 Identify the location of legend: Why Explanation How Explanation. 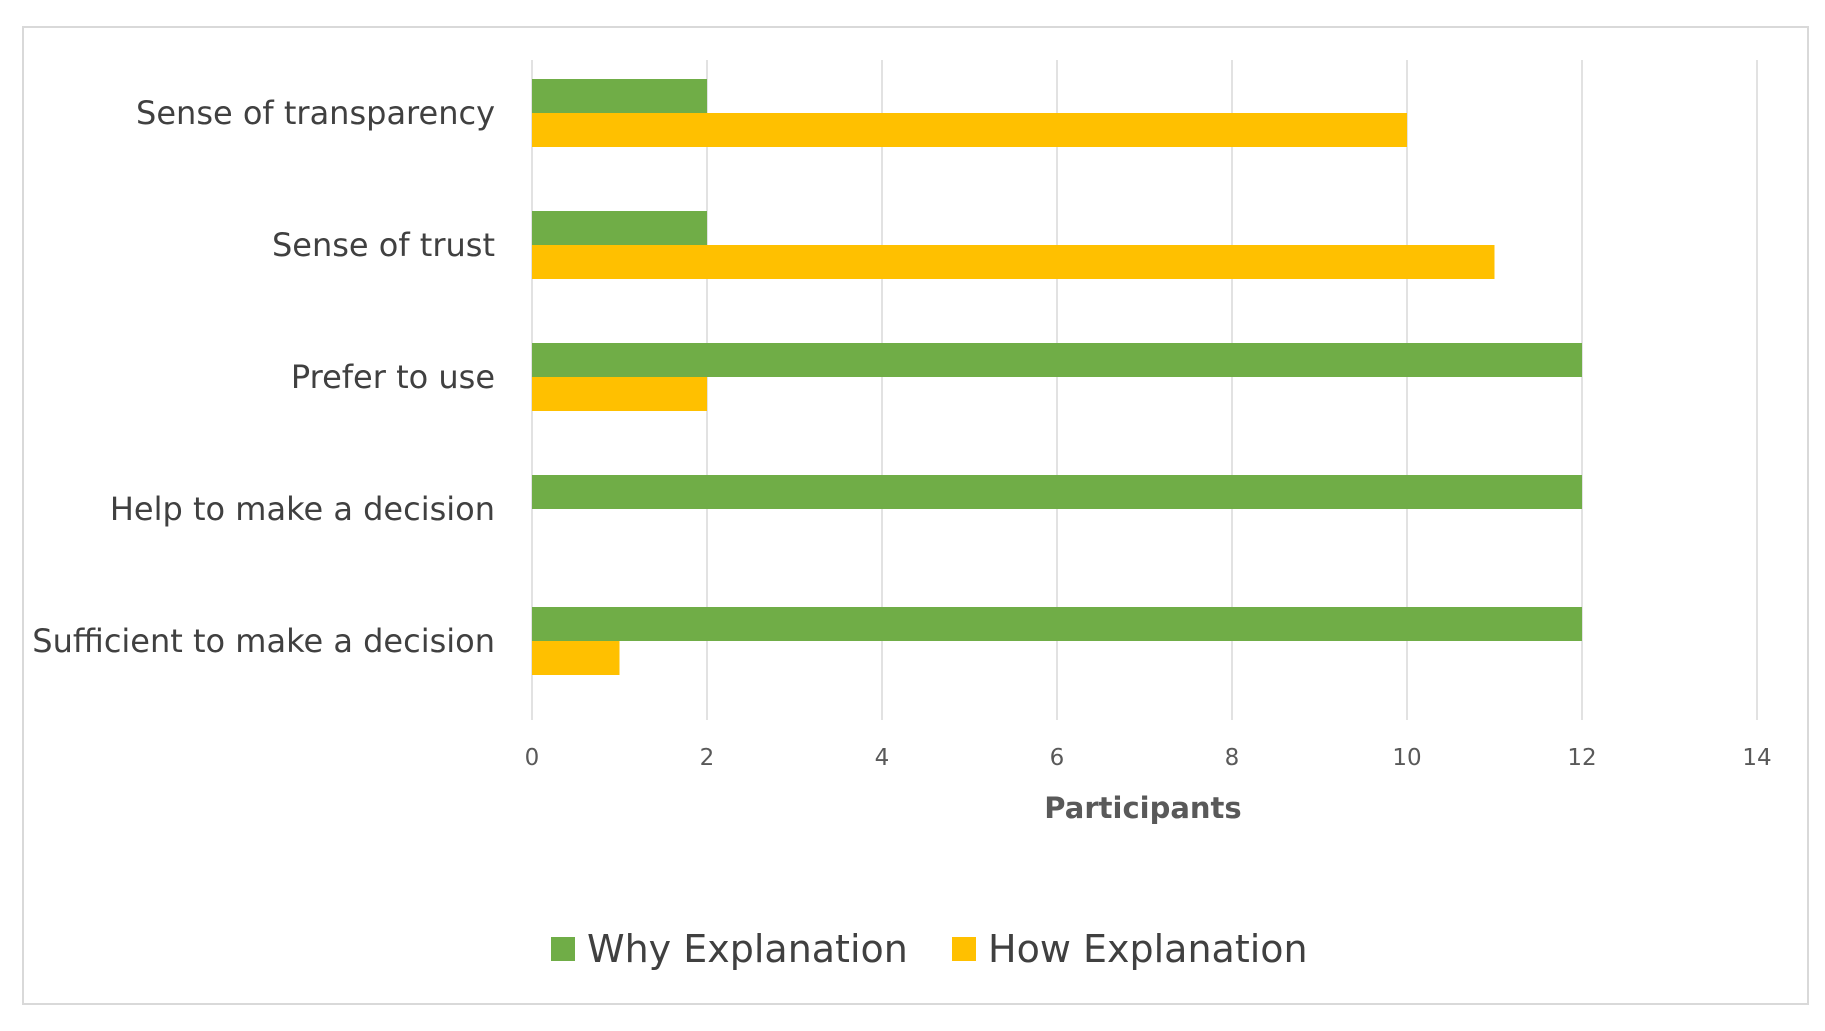
(929, 949).